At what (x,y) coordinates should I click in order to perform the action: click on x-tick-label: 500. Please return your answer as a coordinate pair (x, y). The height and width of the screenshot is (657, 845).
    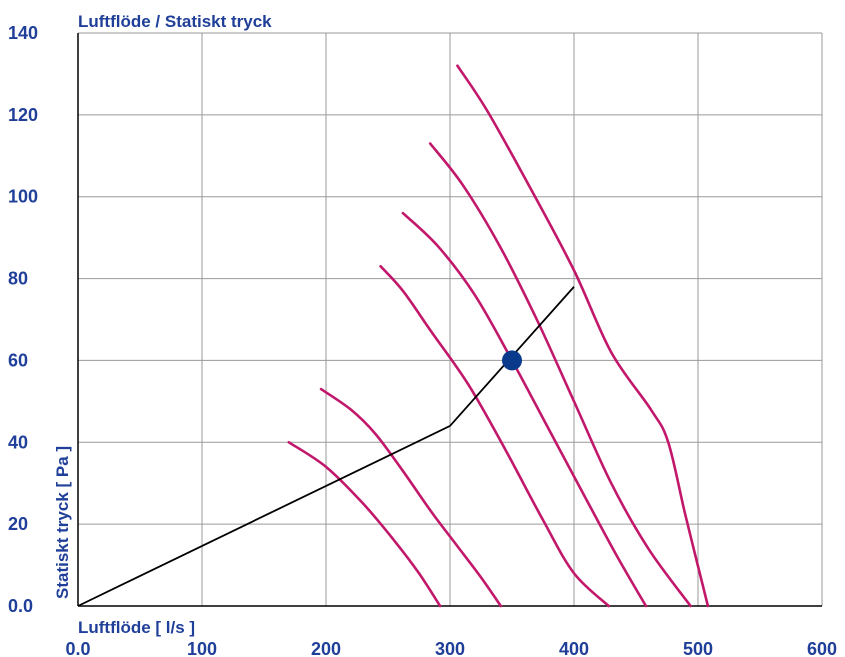
    Looking at the image, I should click on (698, 648).